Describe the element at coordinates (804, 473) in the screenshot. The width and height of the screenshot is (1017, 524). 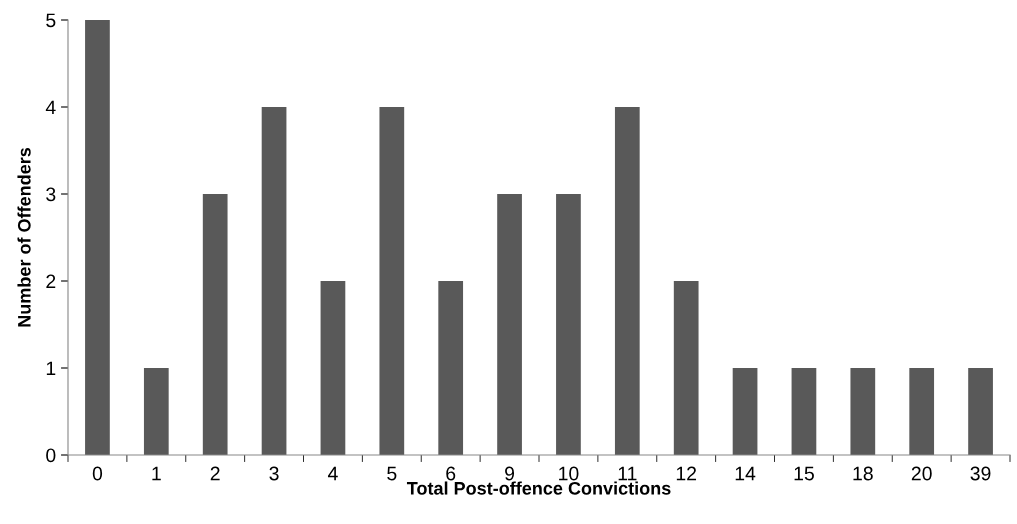
I see `x-tick-label: 15` at that location.